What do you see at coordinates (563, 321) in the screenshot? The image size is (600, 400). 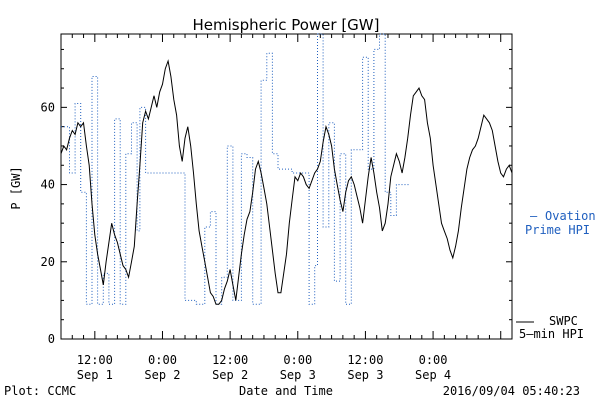 I see `legend-swpc-label-1: SWPC` at bounding box center [563, 321].